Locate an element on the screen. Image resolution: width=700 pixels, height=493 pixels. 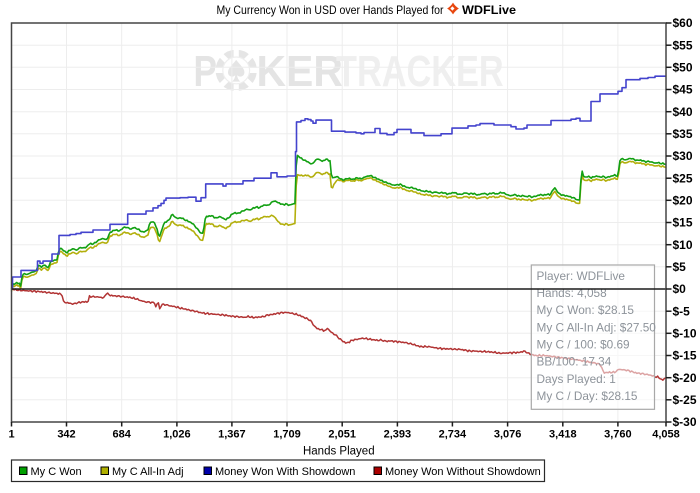
svg-text: $45 is located at coordinates (683, 90).